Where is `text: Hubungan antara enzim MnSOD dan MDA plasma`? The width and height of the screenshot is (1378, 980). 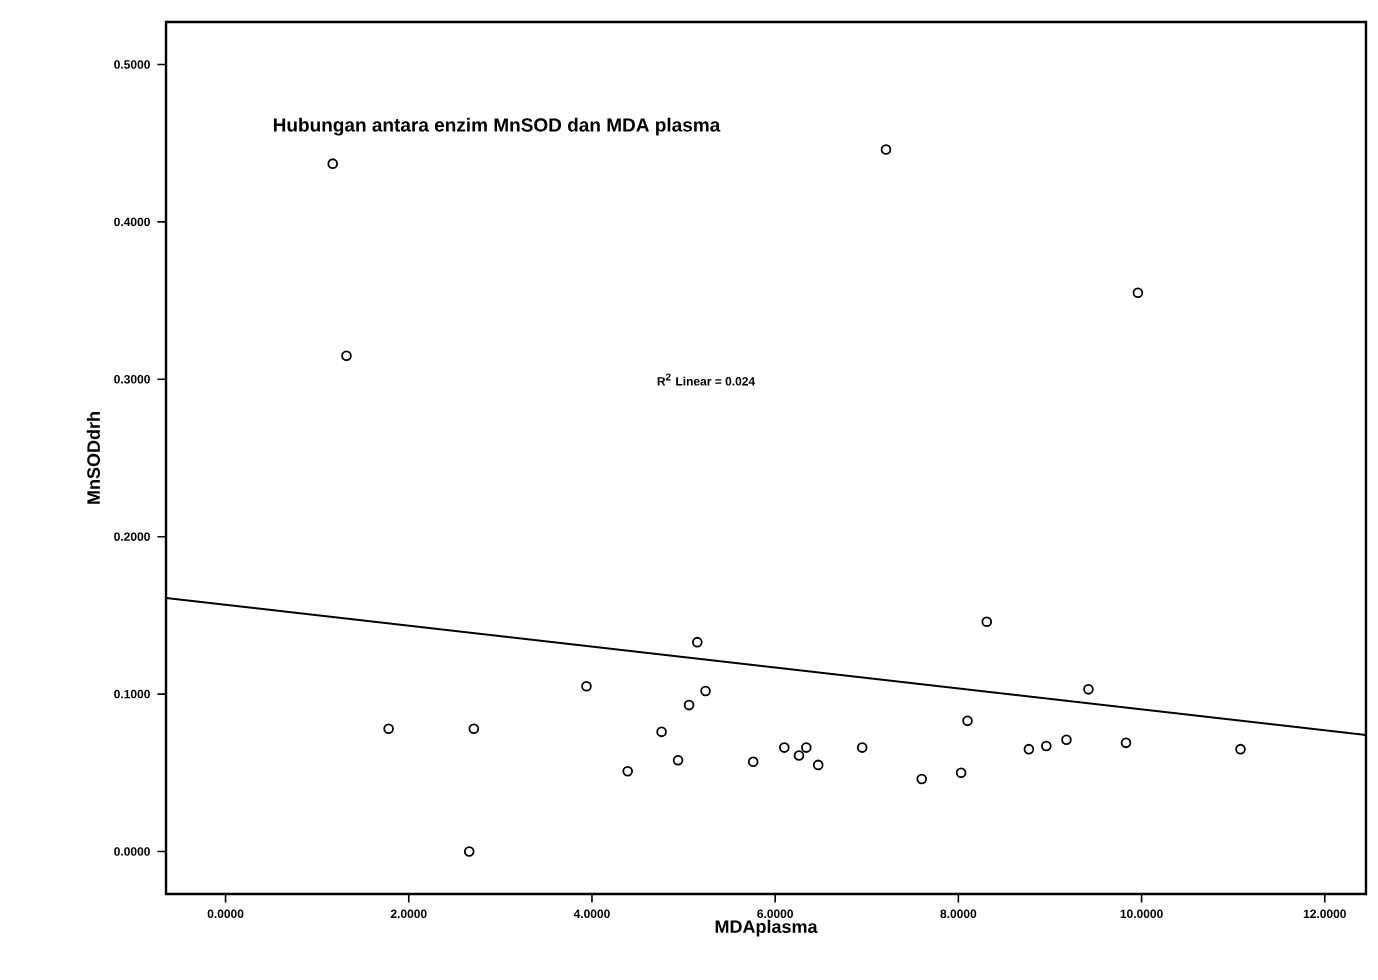
text: Hubungan antara enzim MnSOD dan MDA plasma is located at coordinates (497, 126).